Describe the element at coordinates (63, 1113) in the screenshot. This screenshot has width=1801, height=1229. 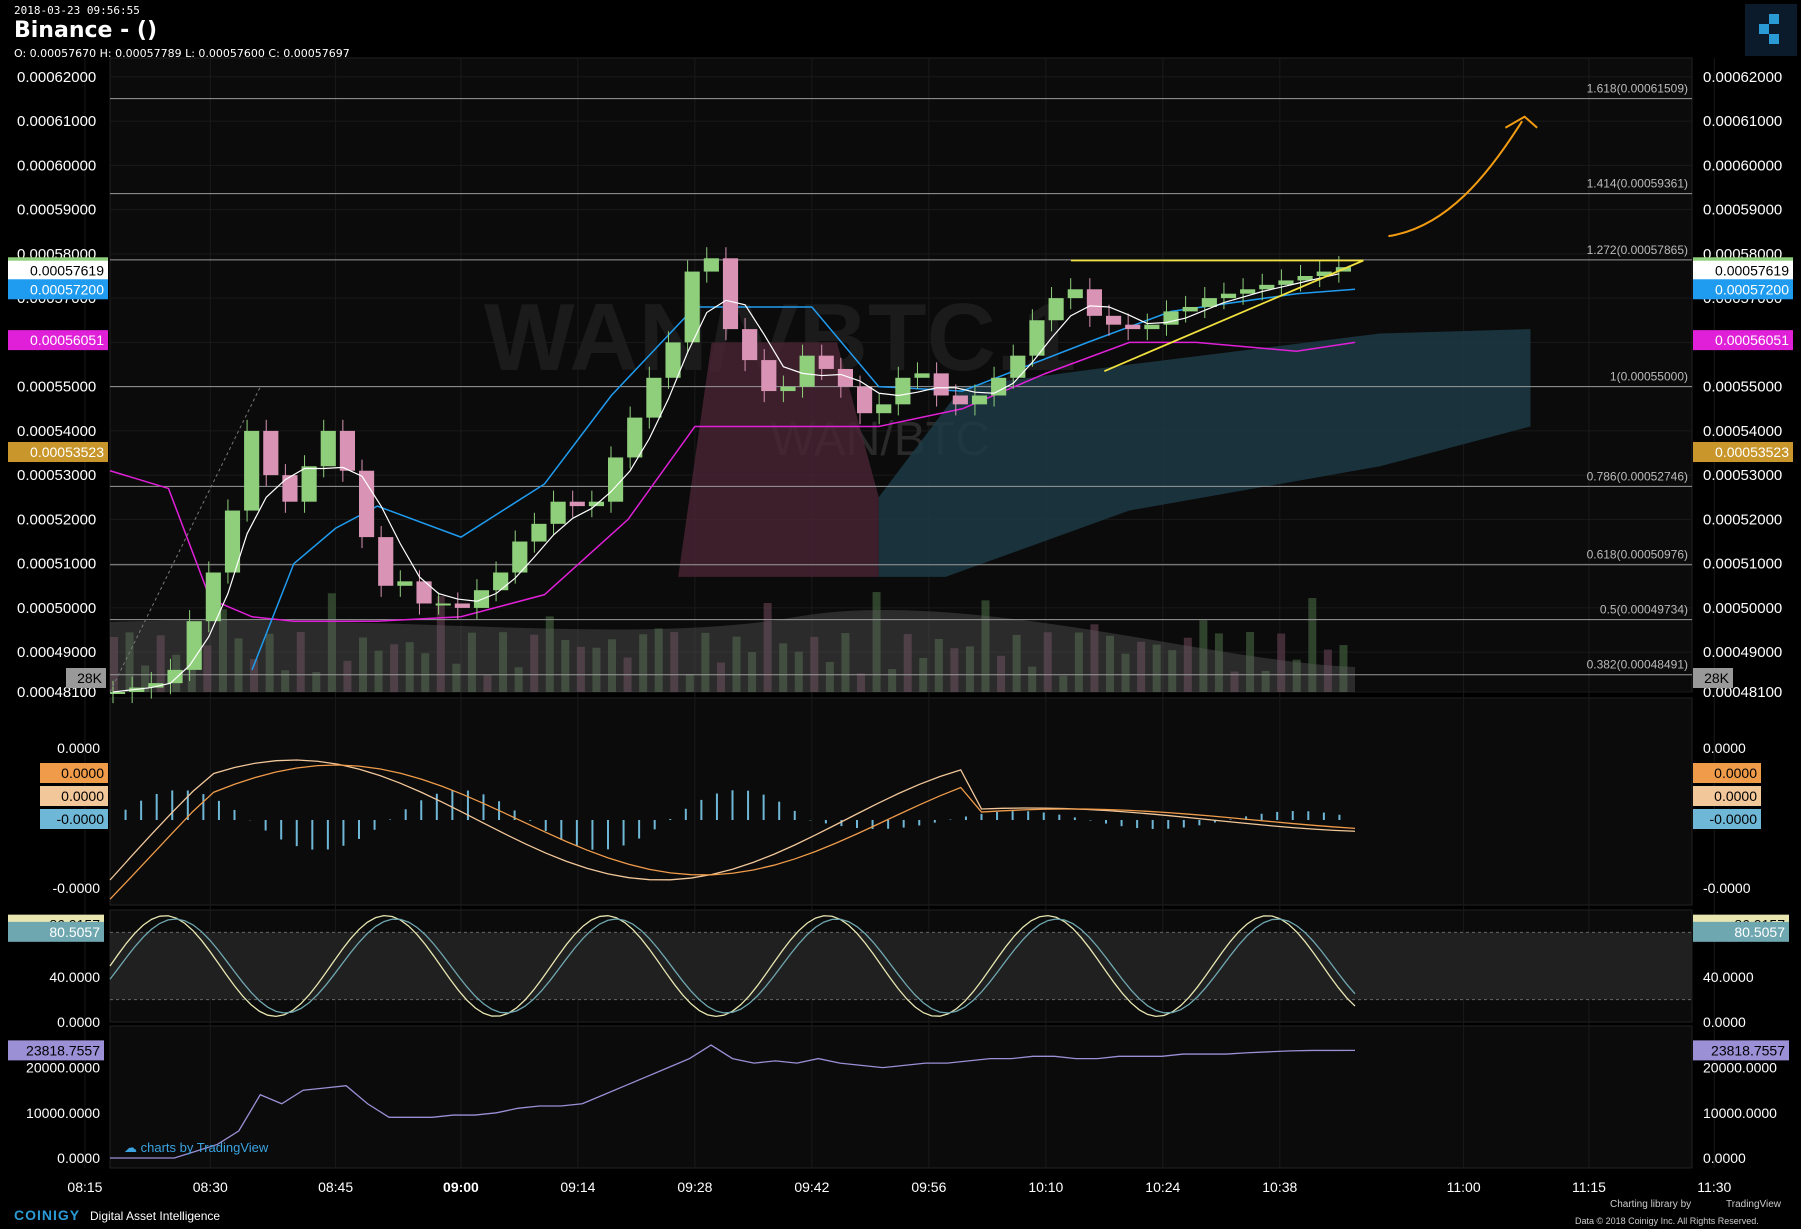
I see `obv-tick: 10000.0000` at that location.